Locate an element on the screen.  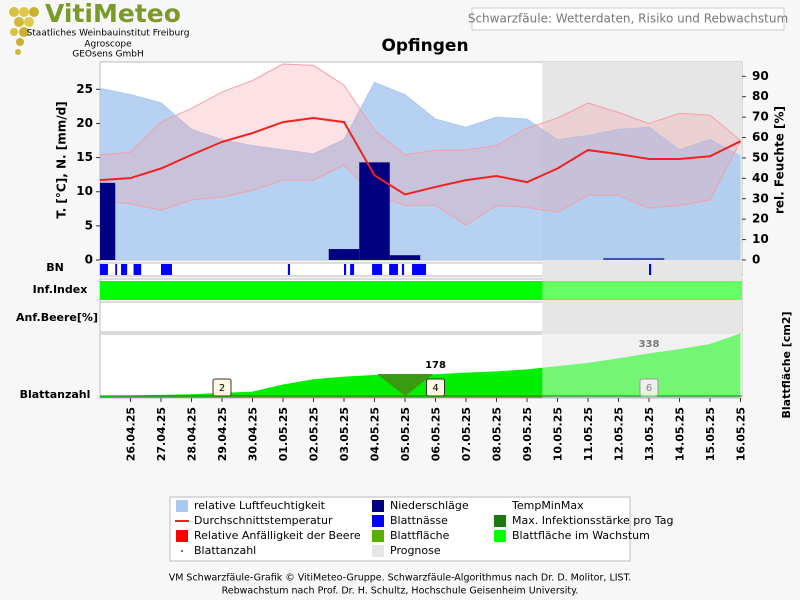
y2-tick-label: 30 is located at coordinates (760, 198).